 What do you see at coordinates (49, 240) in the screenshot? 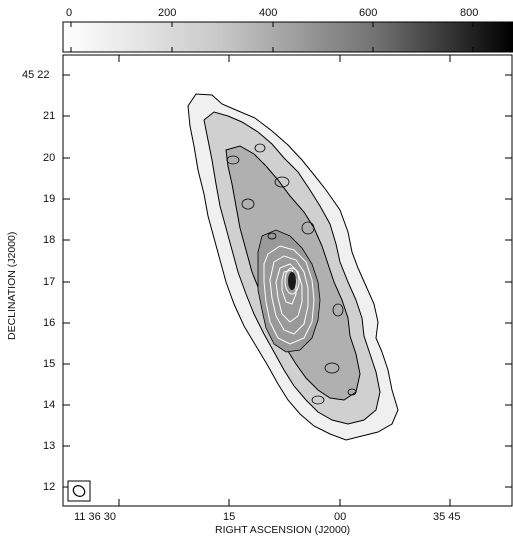
I see `y-tick-label-18: 18` at bounding box center [49, 240].